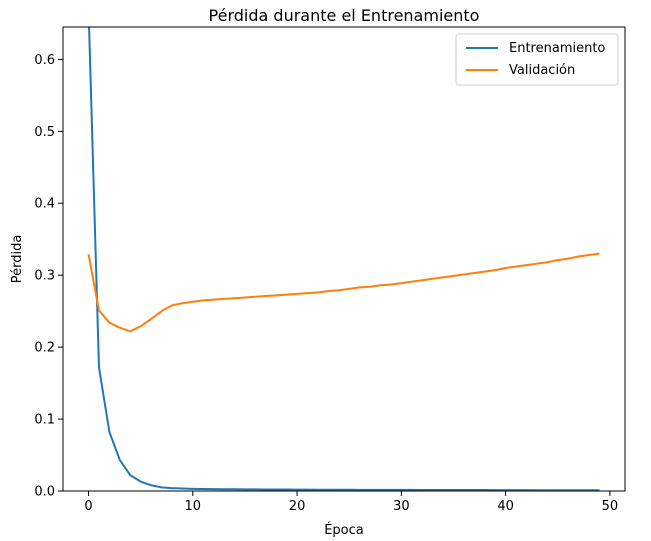 Image resolution: width=651 pixels, height=541 pixels. I want to click on legend-label-validacion: Validación, so click(542, 70).